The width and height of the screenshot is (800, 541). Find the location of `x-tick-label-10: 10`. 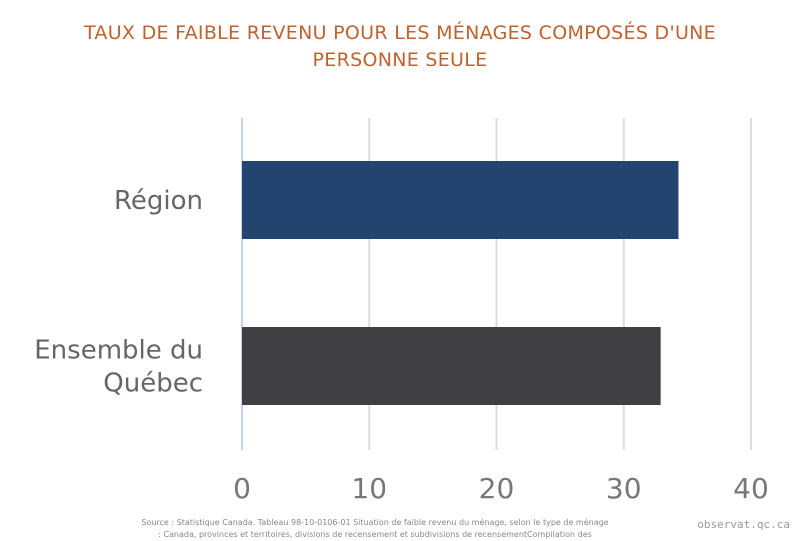

x-tick-label-10: 10 is located at coordinates (369, 488).